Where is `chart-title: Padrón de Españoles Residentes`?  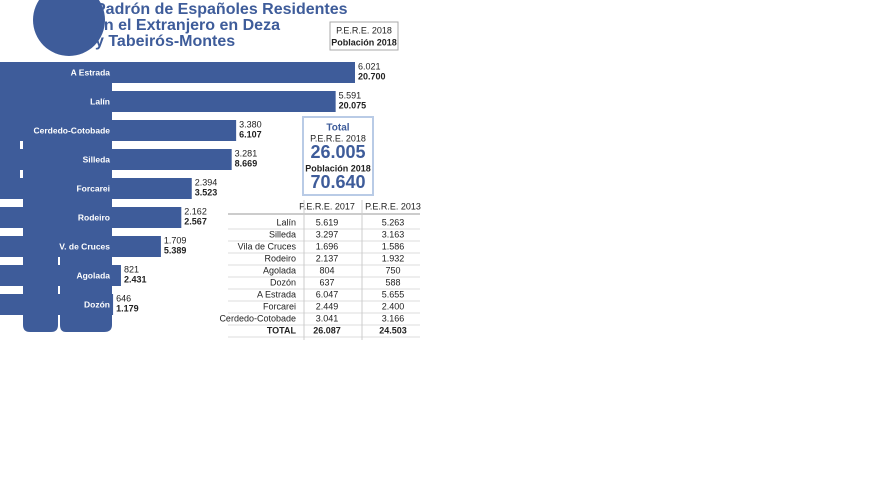 chart-title: Padrón de Españoles Residentes is located at coordinates (221, 9).